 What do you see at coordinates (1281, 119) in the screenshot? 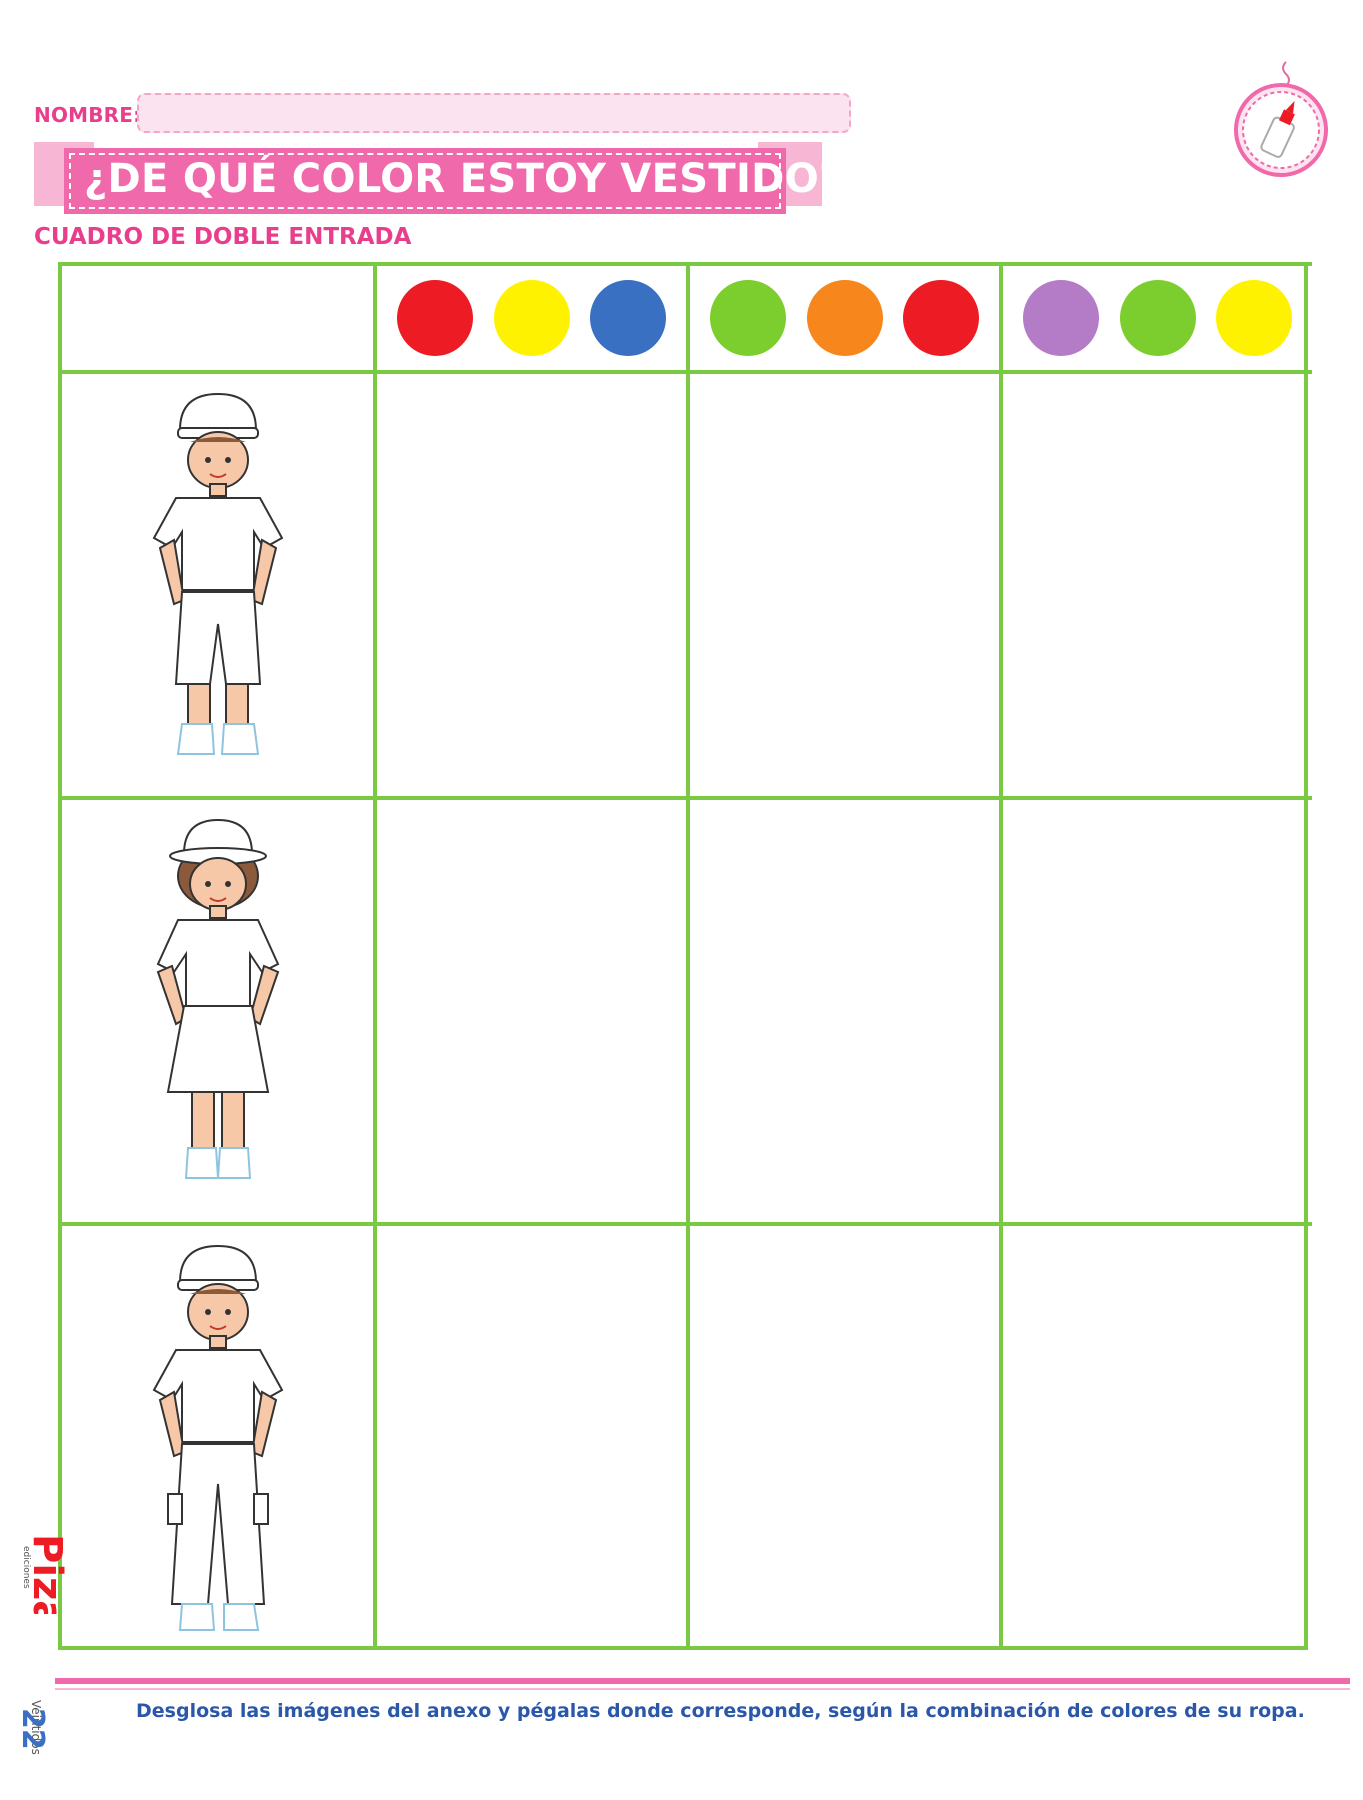
I see `glue-bottle-icon` at bounding box center [1281, 119].